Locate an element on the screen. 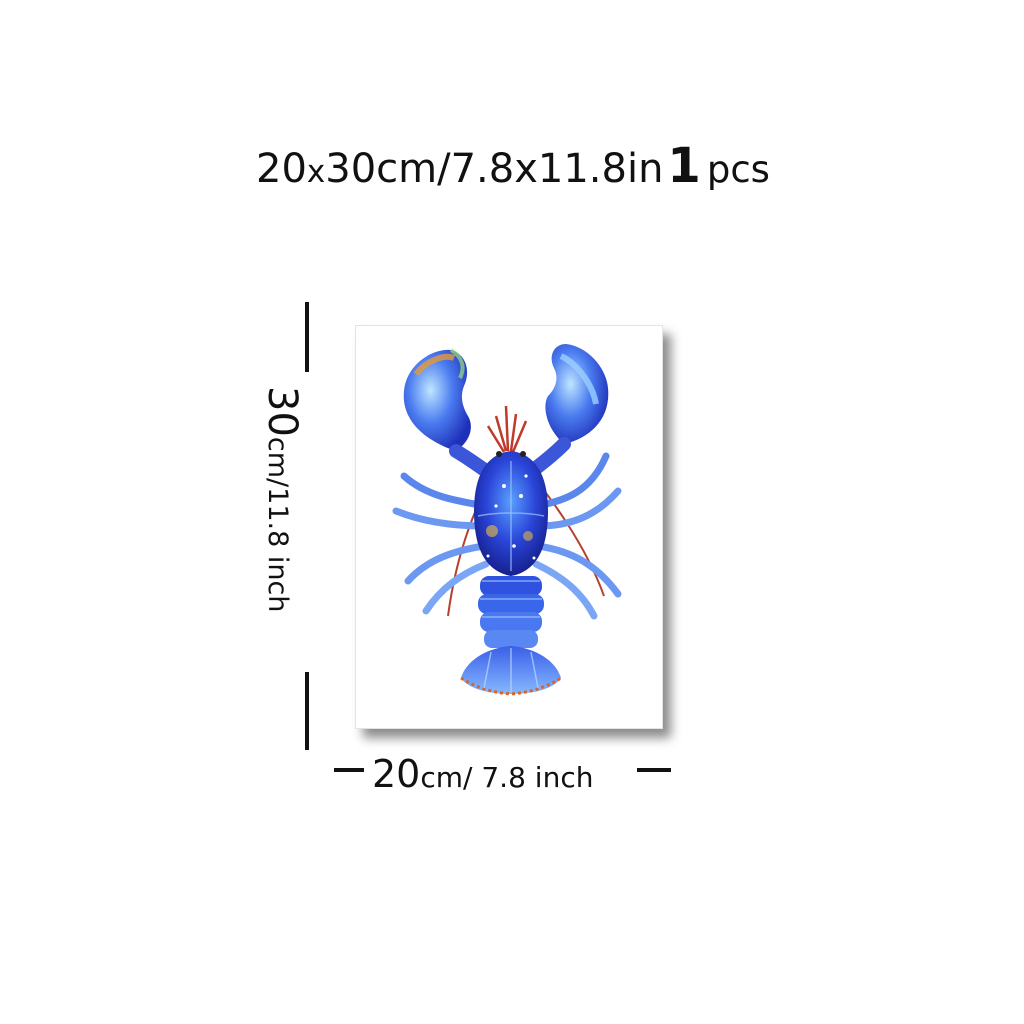 Image resolution: width=1024 pixels, height=1024 pixels. height-dimension-line-top is located at coordinates (307, 337).